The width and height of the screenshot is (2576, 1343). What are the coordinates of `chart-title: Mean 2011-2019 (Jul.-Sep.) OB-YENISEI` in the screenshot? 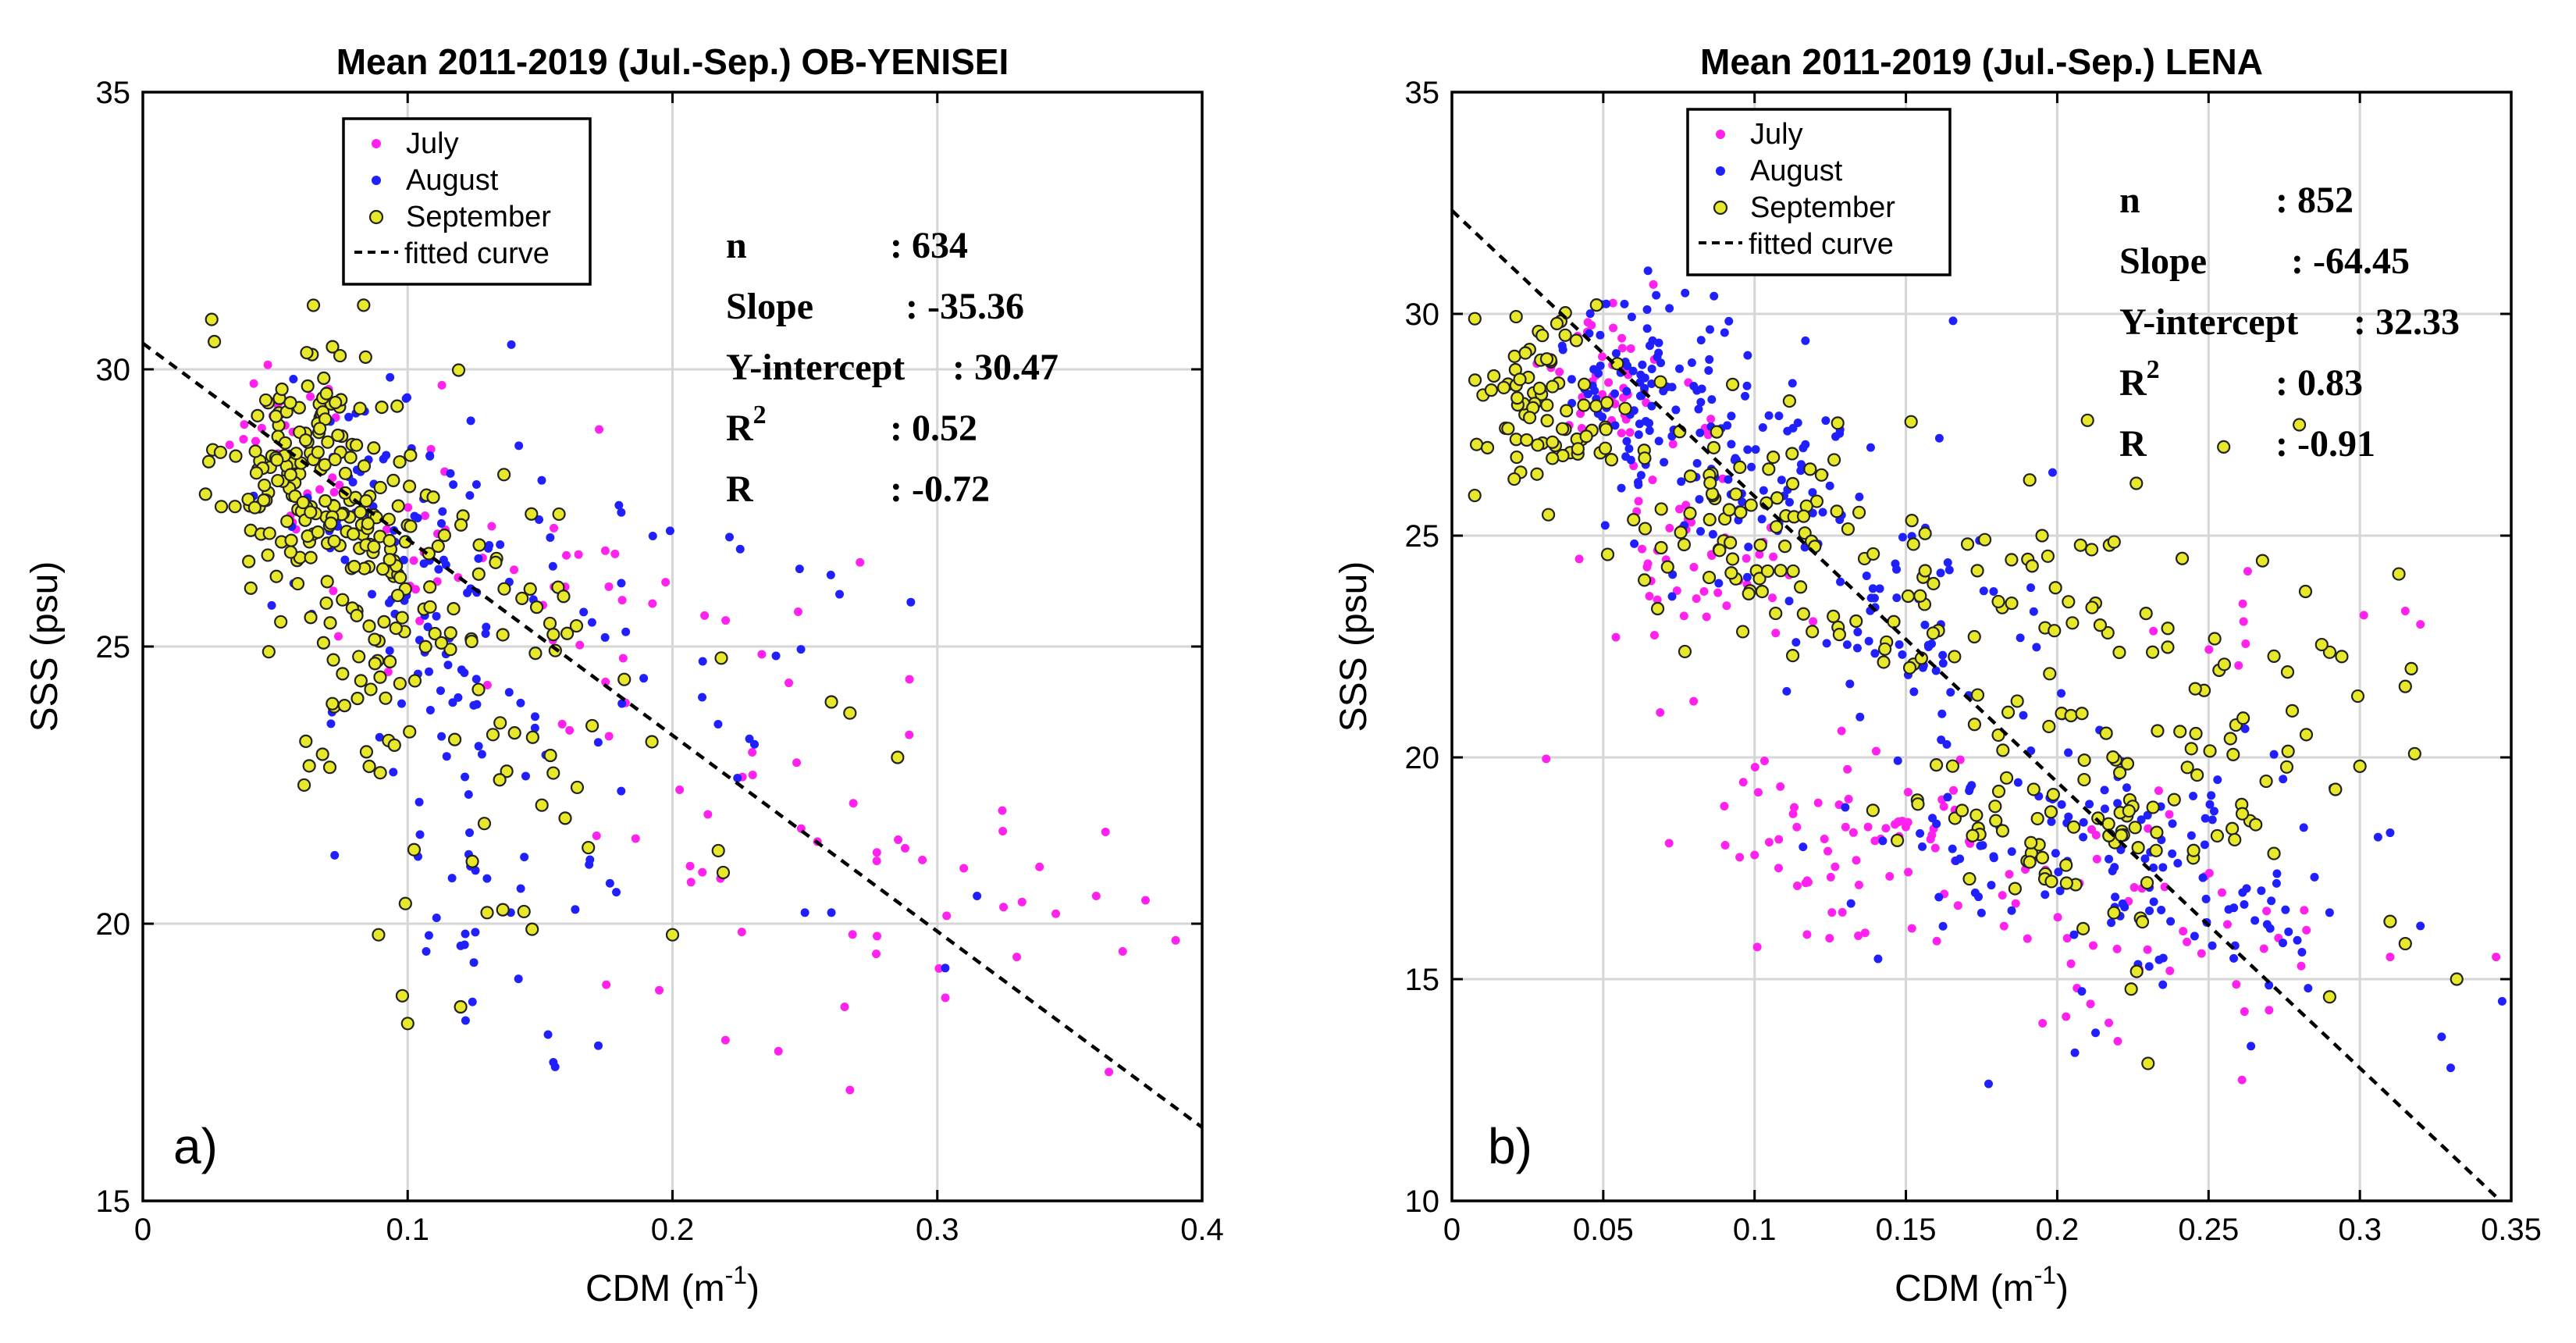 It's located at (672, 61).